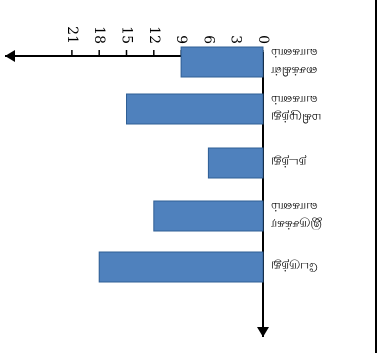  Describe the element at coordinates (154, 35) in the screenshot. I see `x-tick-label: 12` at that location.